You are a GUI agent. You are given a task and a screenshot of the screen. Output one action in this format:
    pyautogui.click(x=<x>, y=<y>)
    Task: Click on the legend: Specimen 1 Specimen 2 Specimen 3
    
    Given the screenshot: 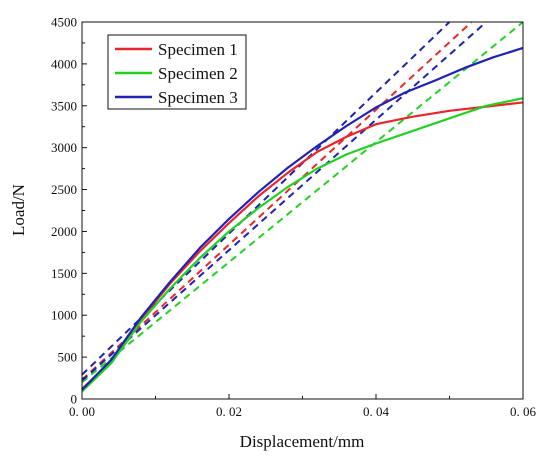 What is the action you would take?
    pyautogui.click(x=177, y=72)
    